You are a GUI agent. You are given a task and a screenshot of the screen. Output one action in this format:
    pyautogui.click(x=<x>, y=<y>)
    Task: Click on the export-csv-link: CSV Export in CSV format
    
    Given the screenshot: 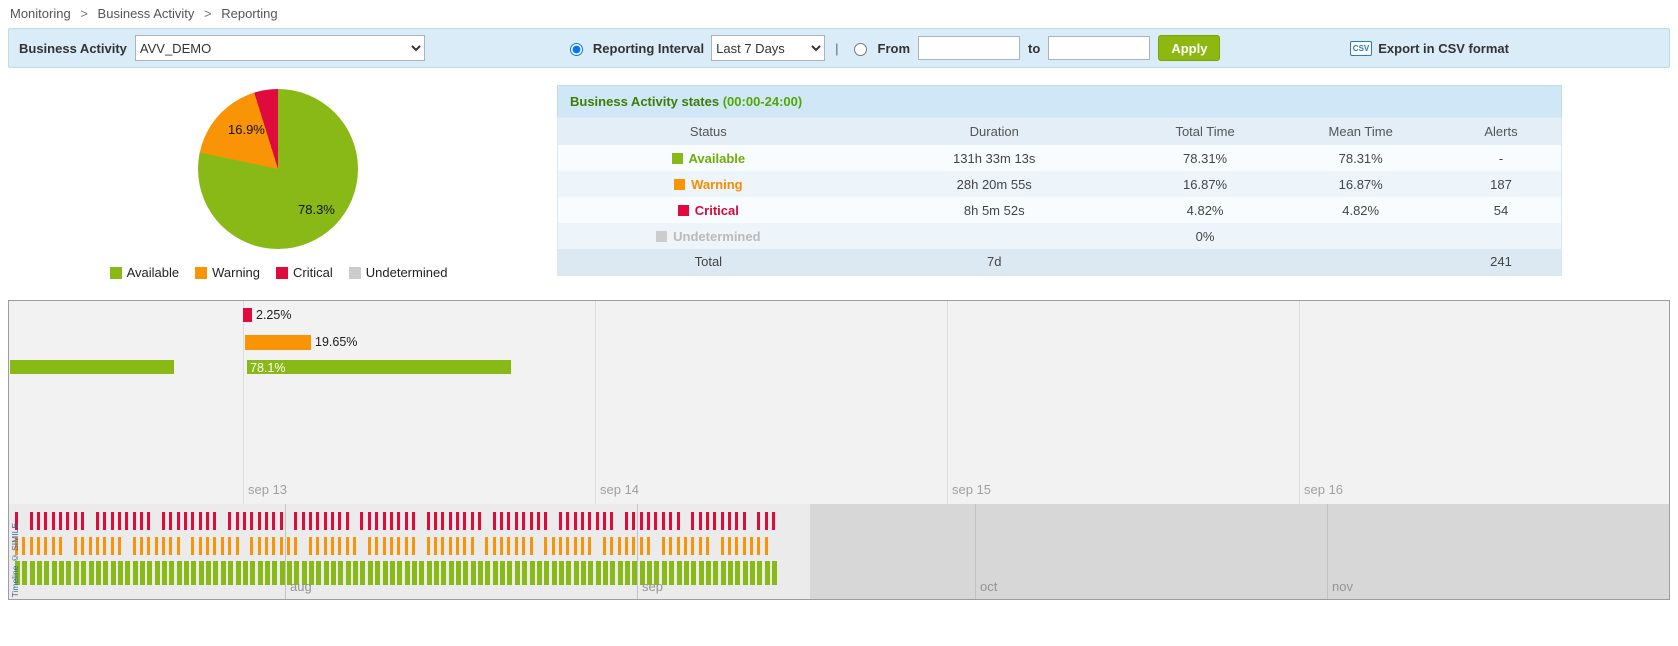 What is the action you would take?
    pyautogui.click(x=1429, y=48)
    